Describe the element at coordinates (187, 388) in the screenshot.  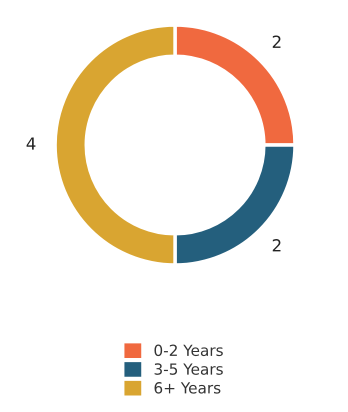
I see `legend-label: 6+ Years` at that location.